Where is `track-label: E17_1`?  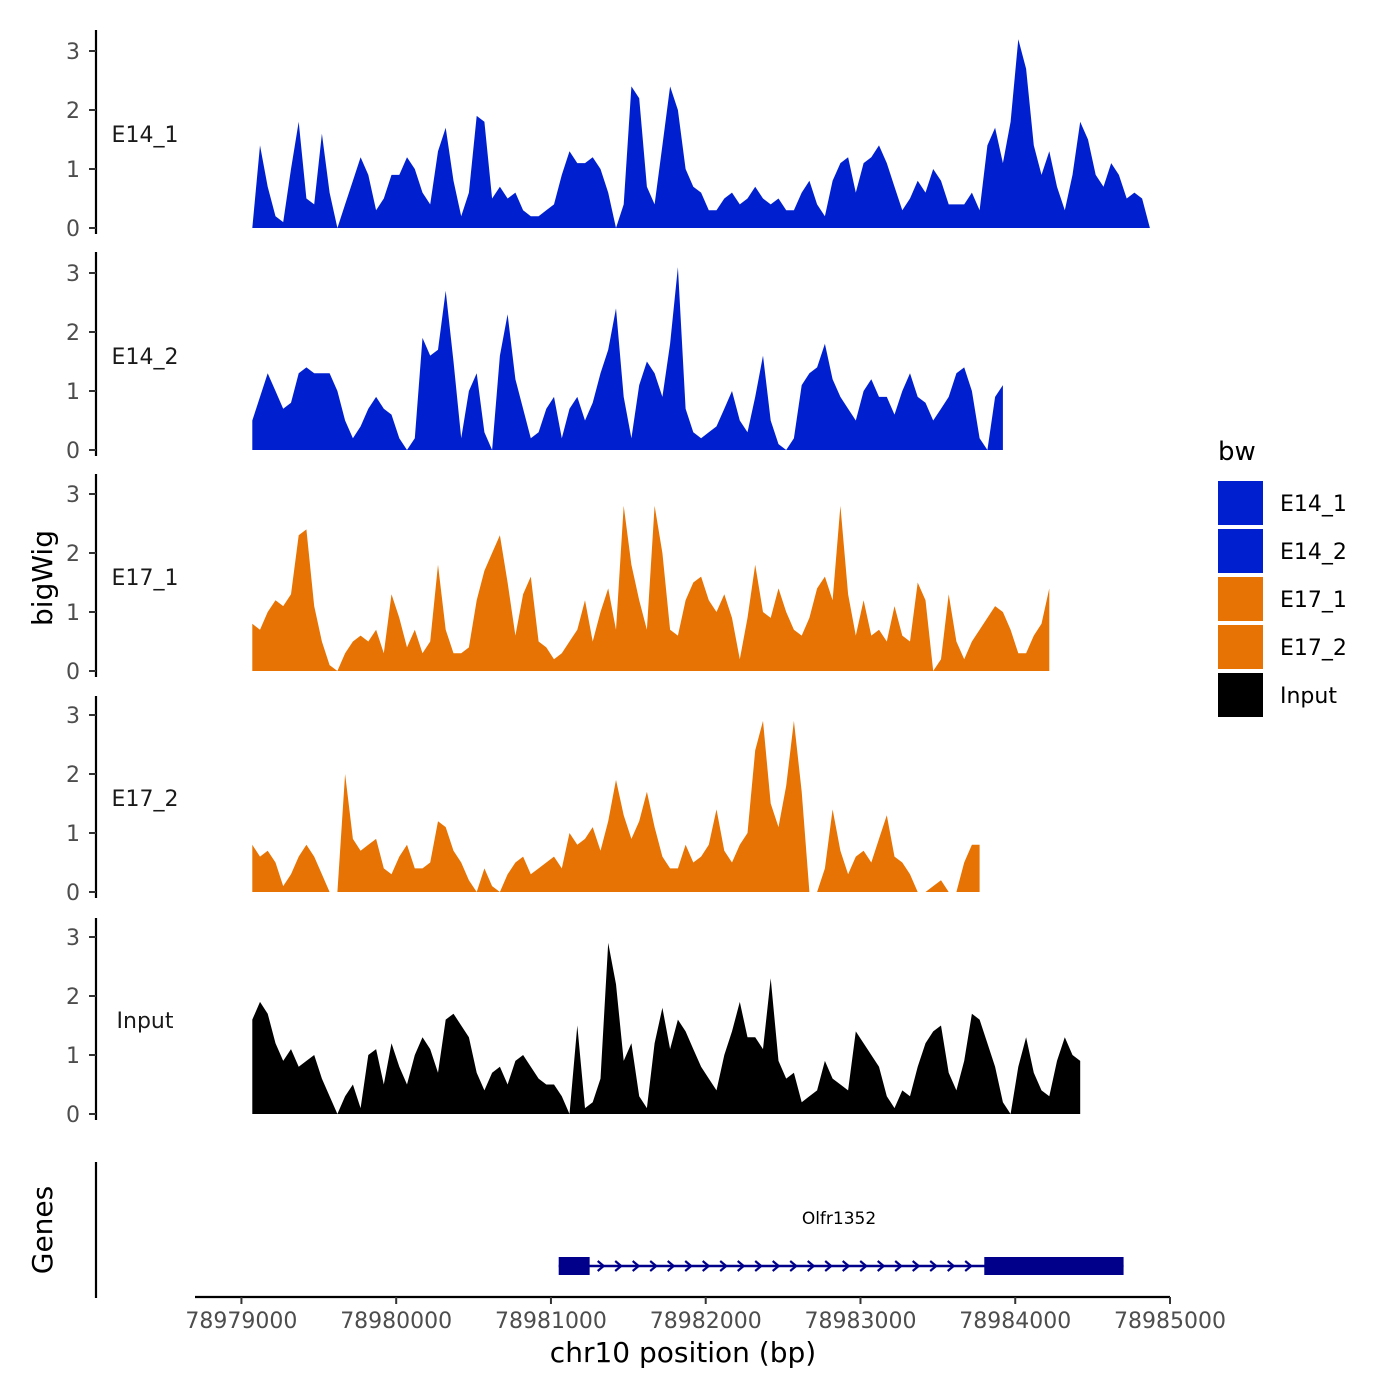
track-label: E17_1 is located at coordinates (145, 578).